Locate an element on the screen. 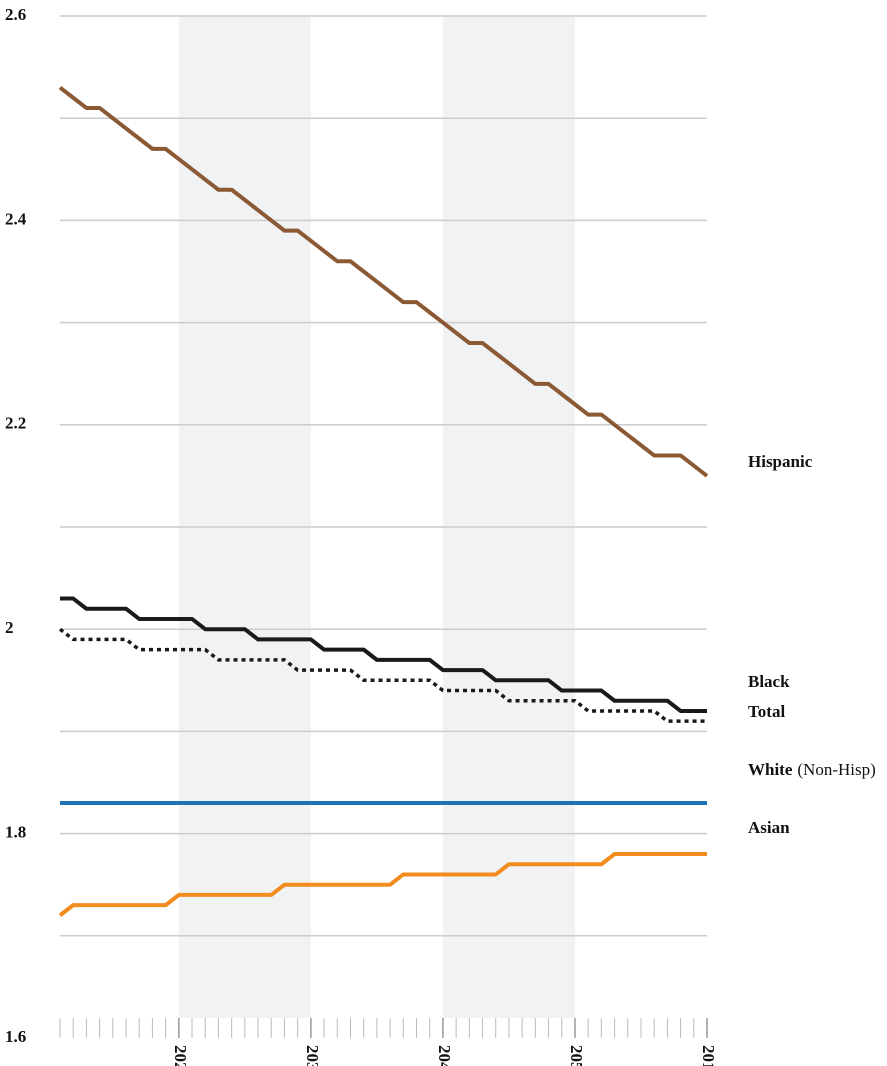 The width and height of the screenshot is (887, 1066). x-tick-label: 2050 is located at coordinates (576, 1055).